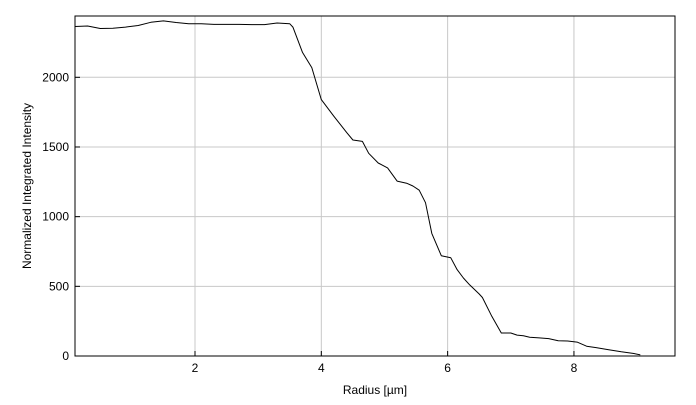 The height and width of the screenshot is (405, 696). What do you see at coordinates (27, 186) in the screenshot?
I see `y-axis-label: Normalized Integrated Intensity` at bounding box center [27, 186].